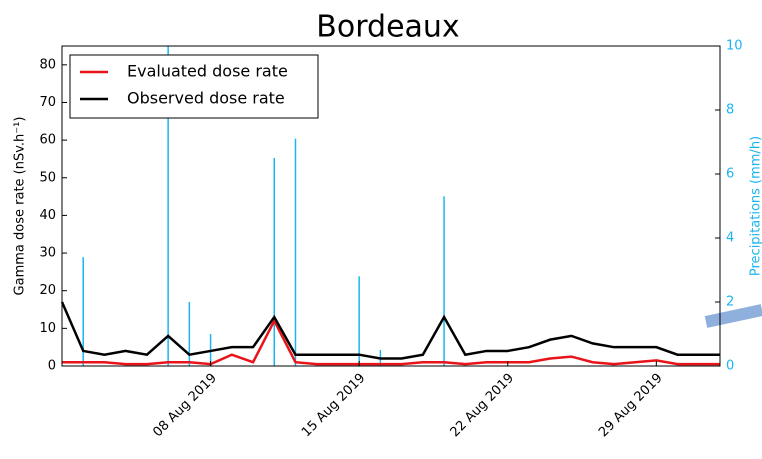 The width and height of the screenshot is (762, 459). I want to click on y-tick-label: 80, so click(47, 64).